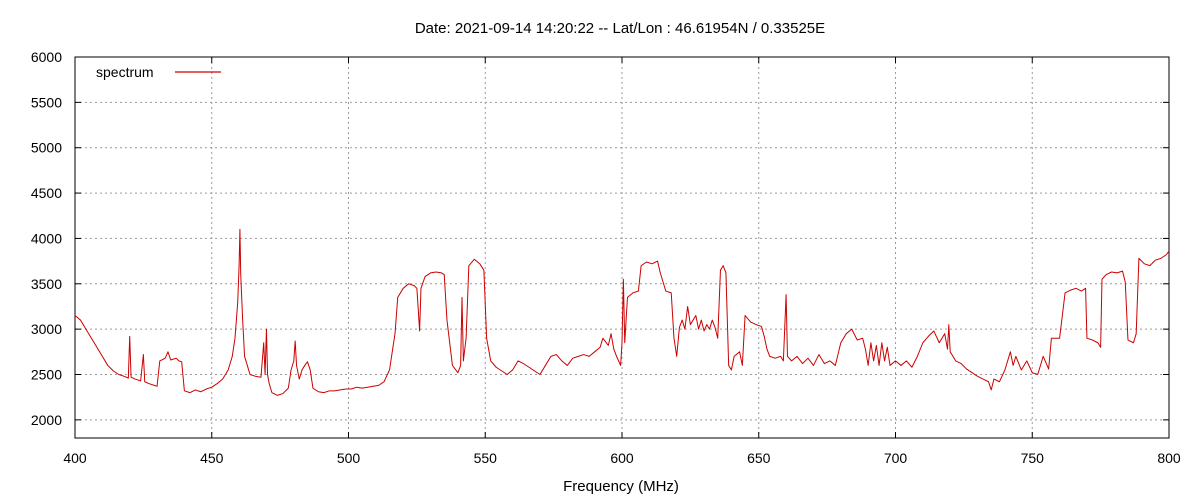 The width and height of the screenshot is (1200, 500). Describe the element at coordinates (1033, 458) in the screenshot. I see `x-tick-label: 750` at that location.